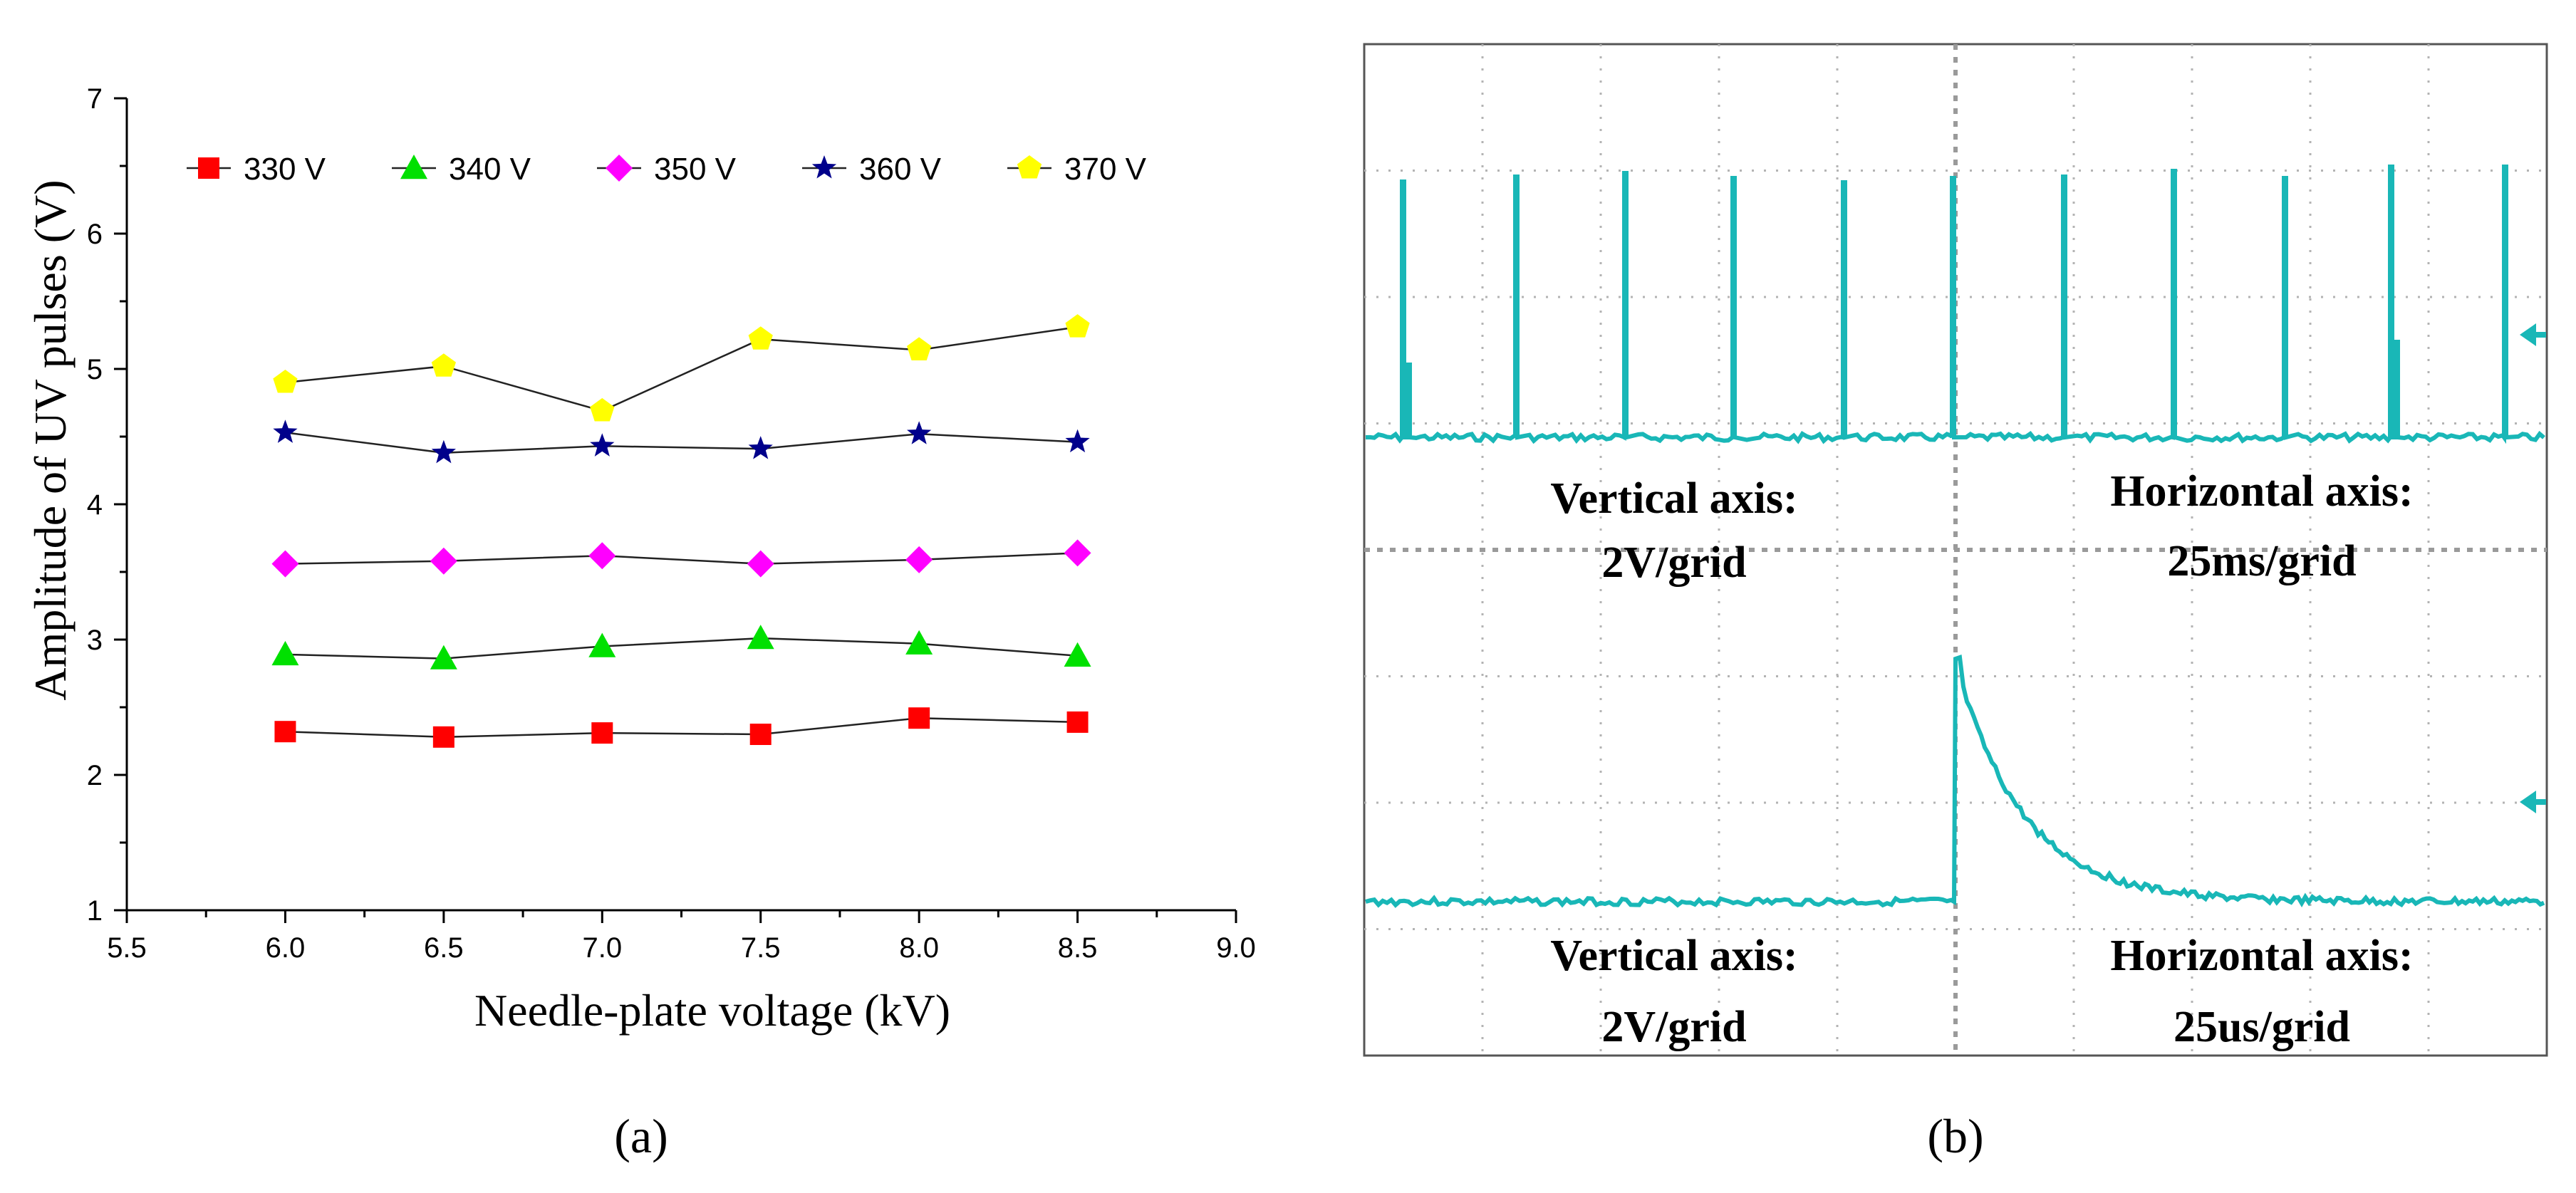  Describe the element at coordinates (2539, 335) in the screenshot. I see `channel-1-level-marker-stem` at that location.